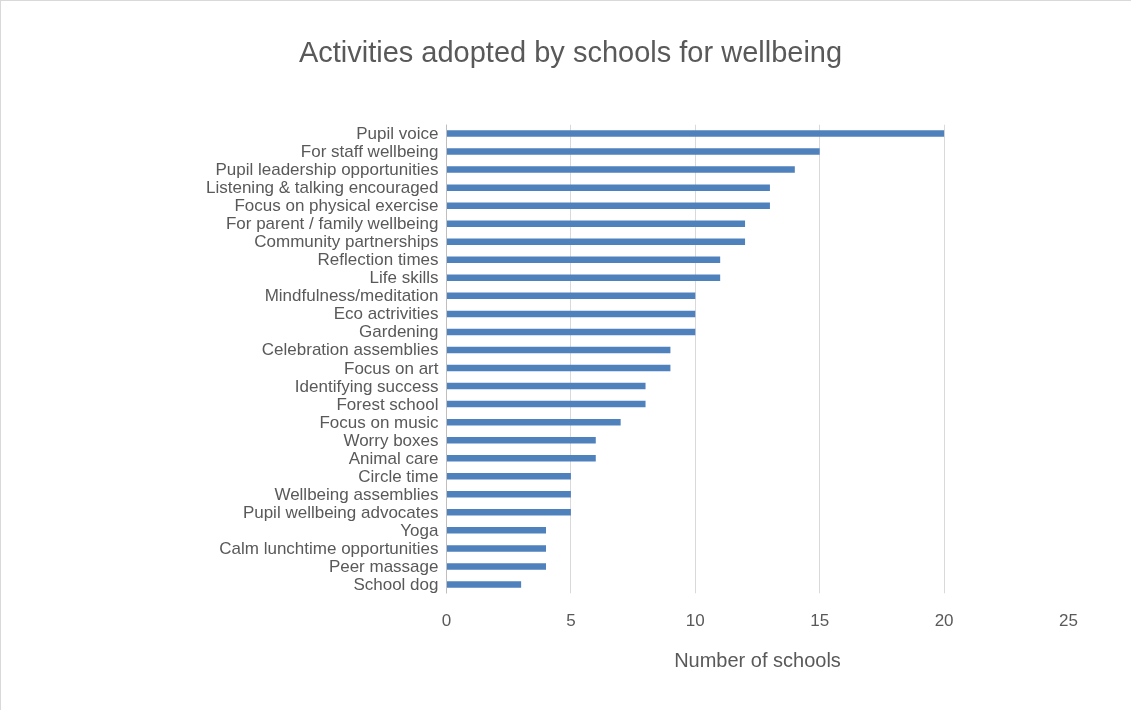  What do you see at coordinates (327, 170) in the screenshot?
I see `y-tick-label: Pupil leadership opportunities` at bounding box center [327, 170].